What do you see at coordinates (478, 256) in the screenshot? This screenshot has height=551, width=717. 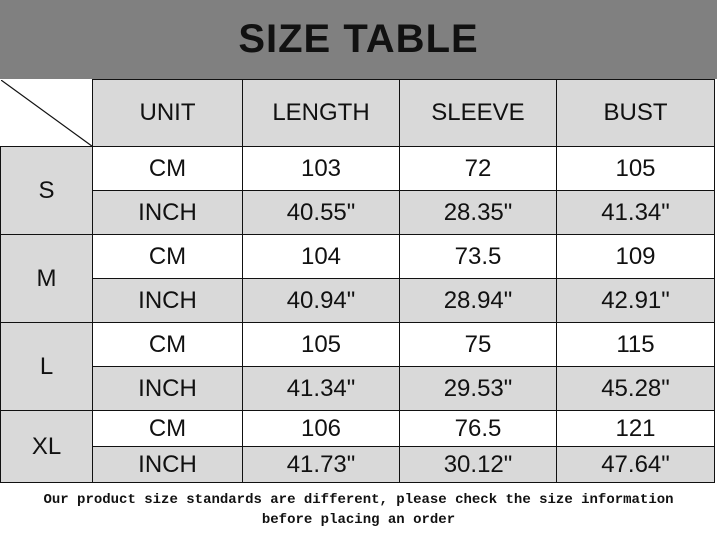 I see `cell-sleeve: 73.5` at bounding box center [478, 256].